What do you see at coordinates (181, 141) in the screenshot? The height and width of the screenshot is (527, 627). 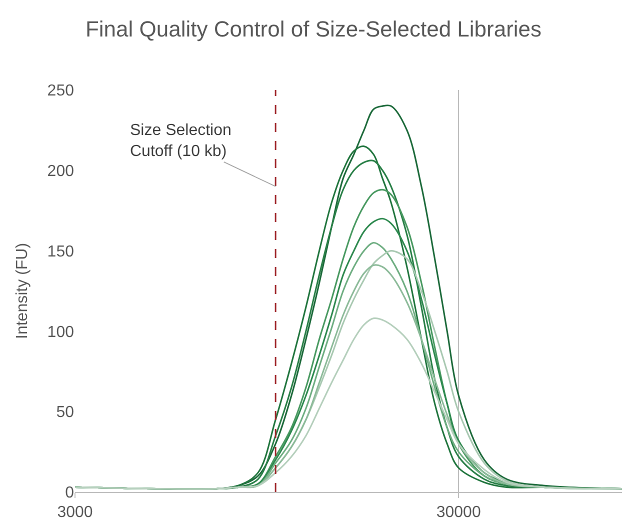 I see `ref-line-label: Size Selection Cutoff (10 kb)` at bounding box center [181, 141].